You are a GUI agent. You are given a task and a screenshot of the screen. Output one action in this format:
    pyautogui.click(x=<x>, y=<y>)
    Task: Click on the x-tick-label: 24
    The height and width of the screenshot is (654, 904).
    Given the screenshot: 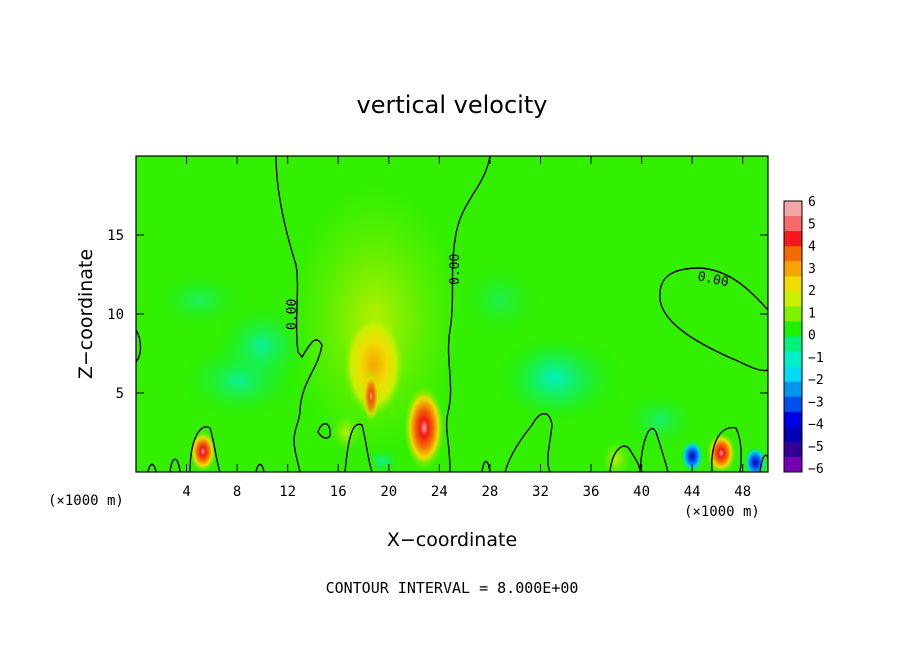 What is the action you would take?
    pyautogui.click(x=439, y=492)
    